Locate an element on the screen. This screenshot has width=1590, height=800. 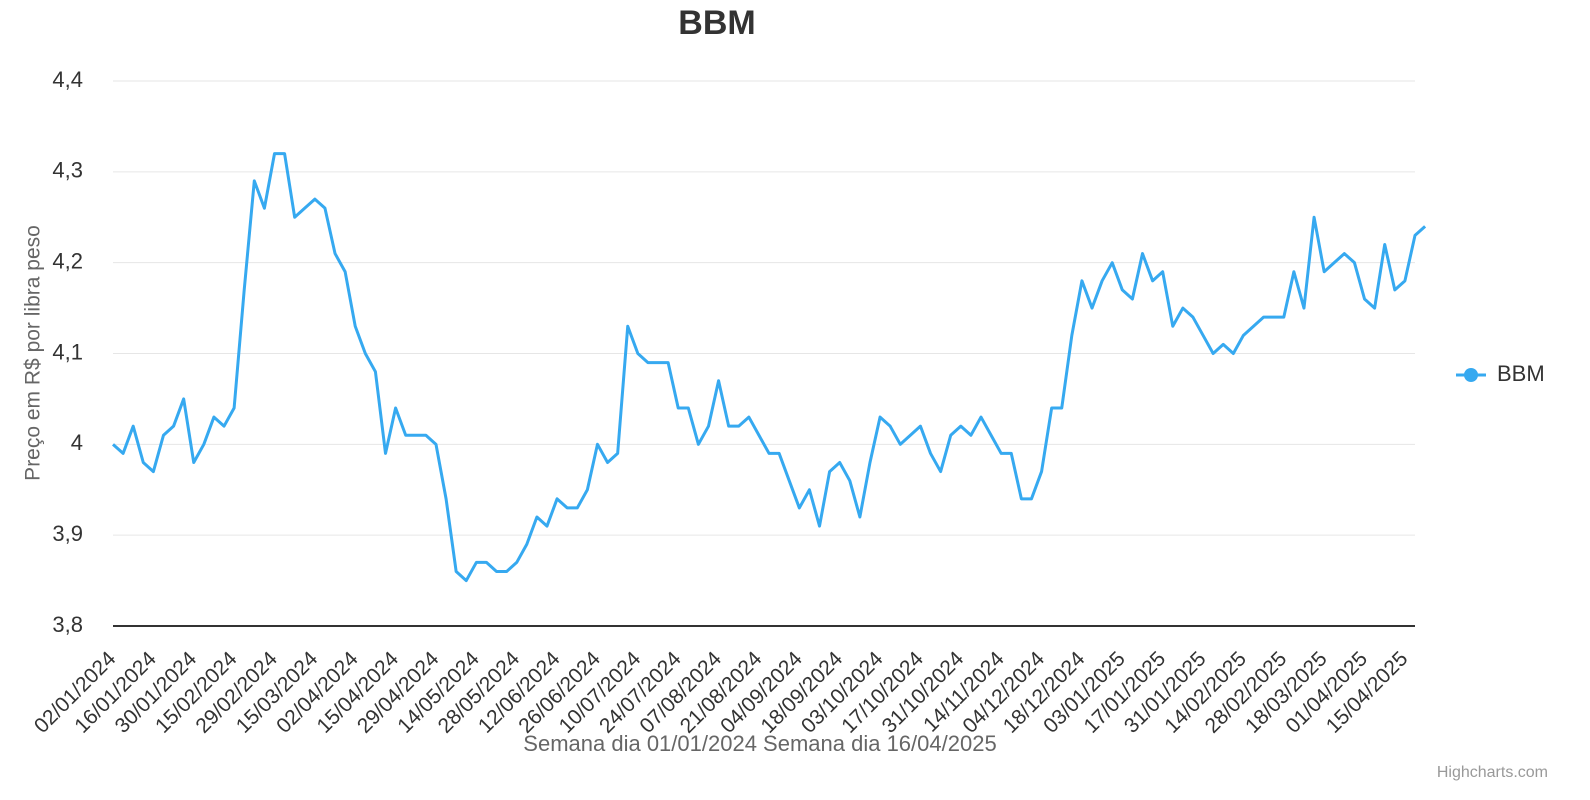
credits: Highcharts.com is located at coordinates (1492, 772).